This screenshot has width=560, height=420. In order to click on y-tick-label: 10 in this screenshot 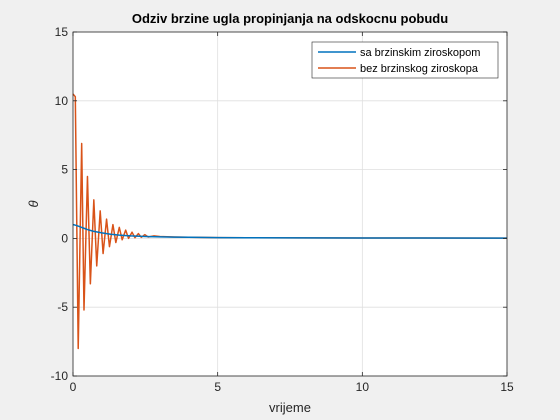, I will do `click(62, 101)`.